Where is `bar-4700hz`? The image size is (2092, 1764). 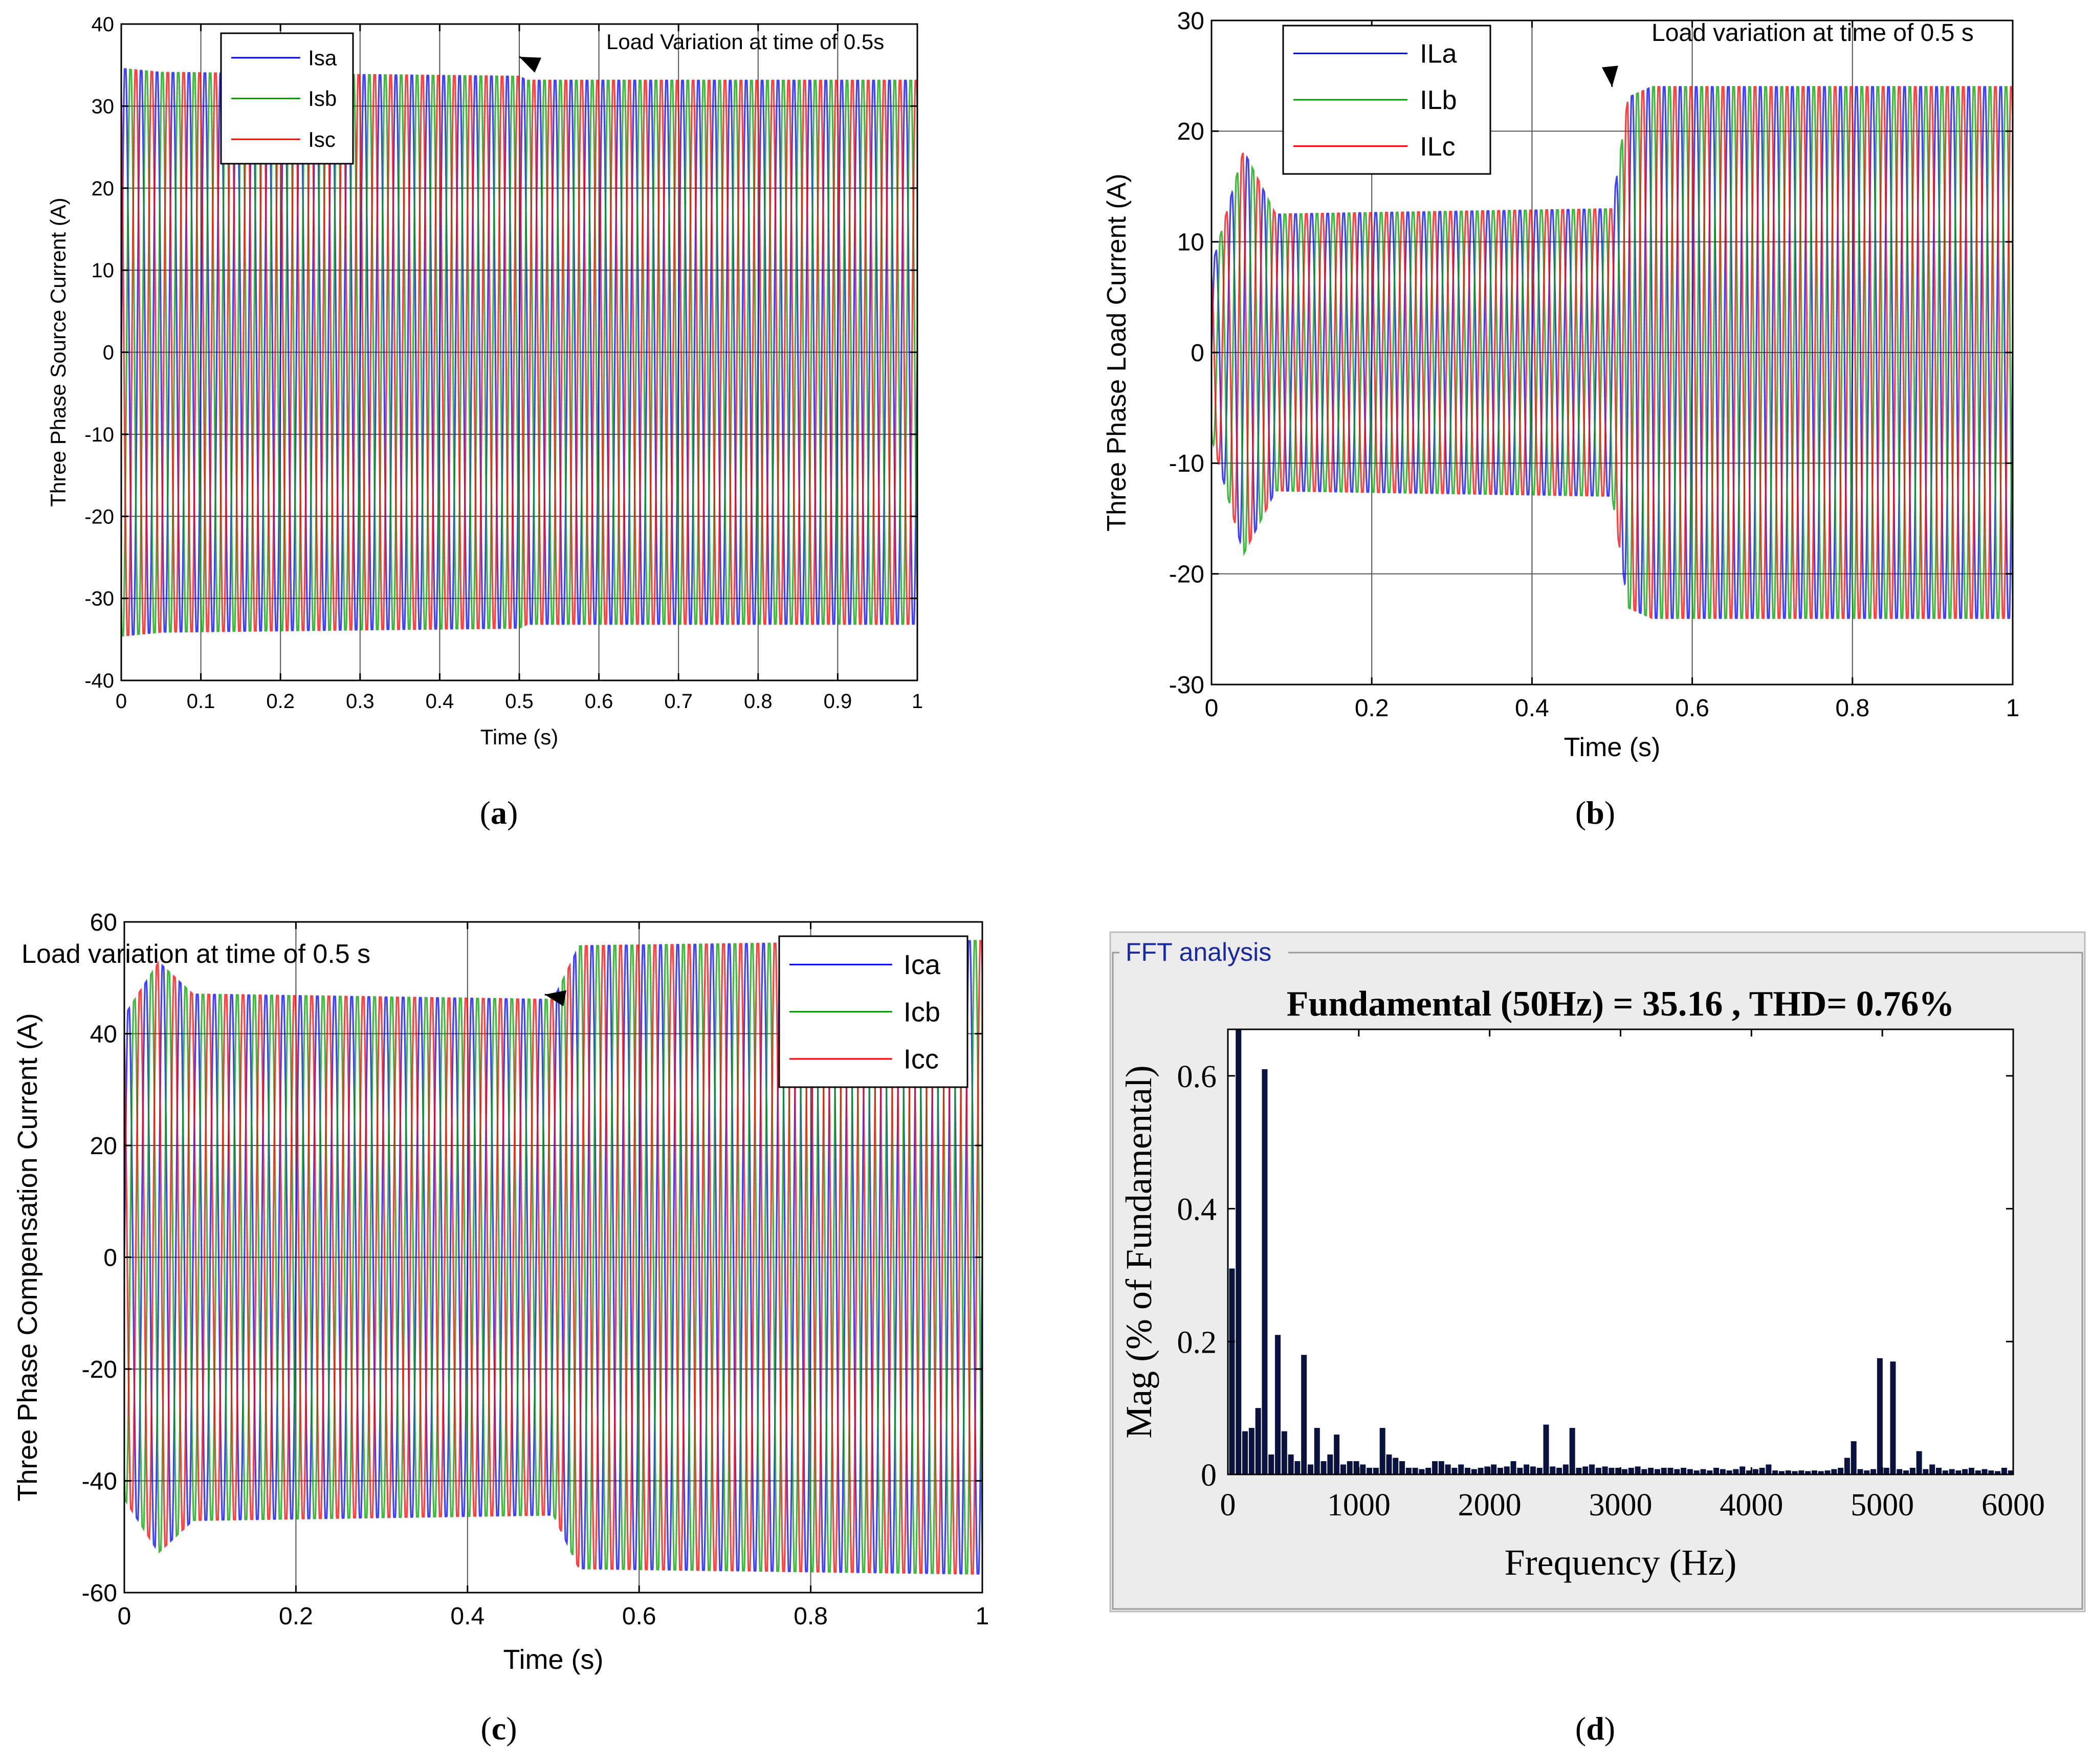
bar-4700hz is located at coordinates (1847, 1466).